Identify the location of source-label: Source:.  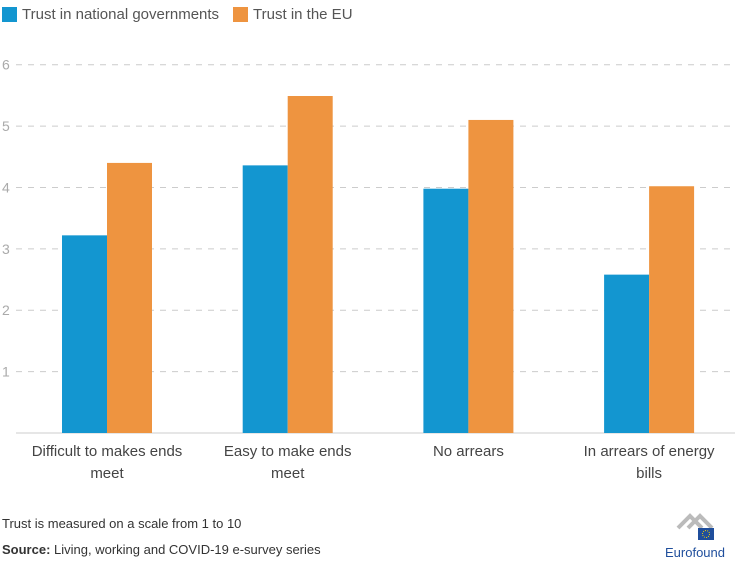
(26, 549).